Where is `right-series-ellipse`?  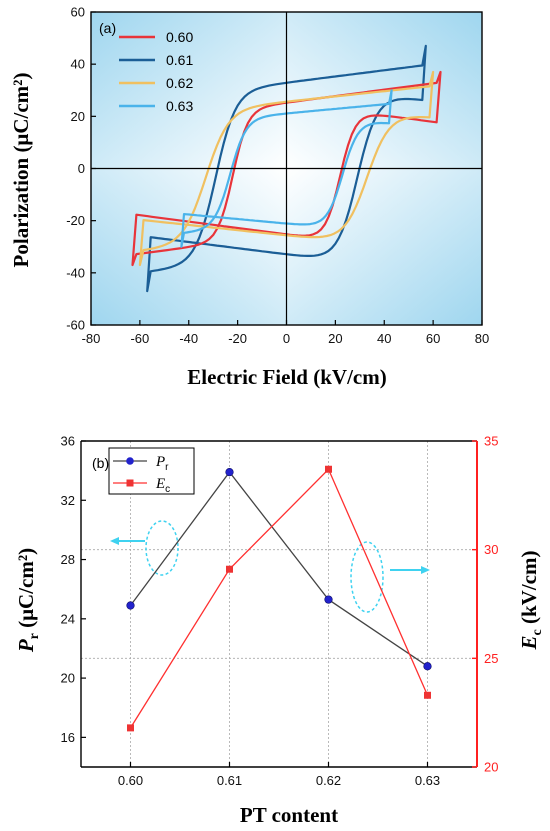
right-series-ellipse is located at coordinates (367, 577).